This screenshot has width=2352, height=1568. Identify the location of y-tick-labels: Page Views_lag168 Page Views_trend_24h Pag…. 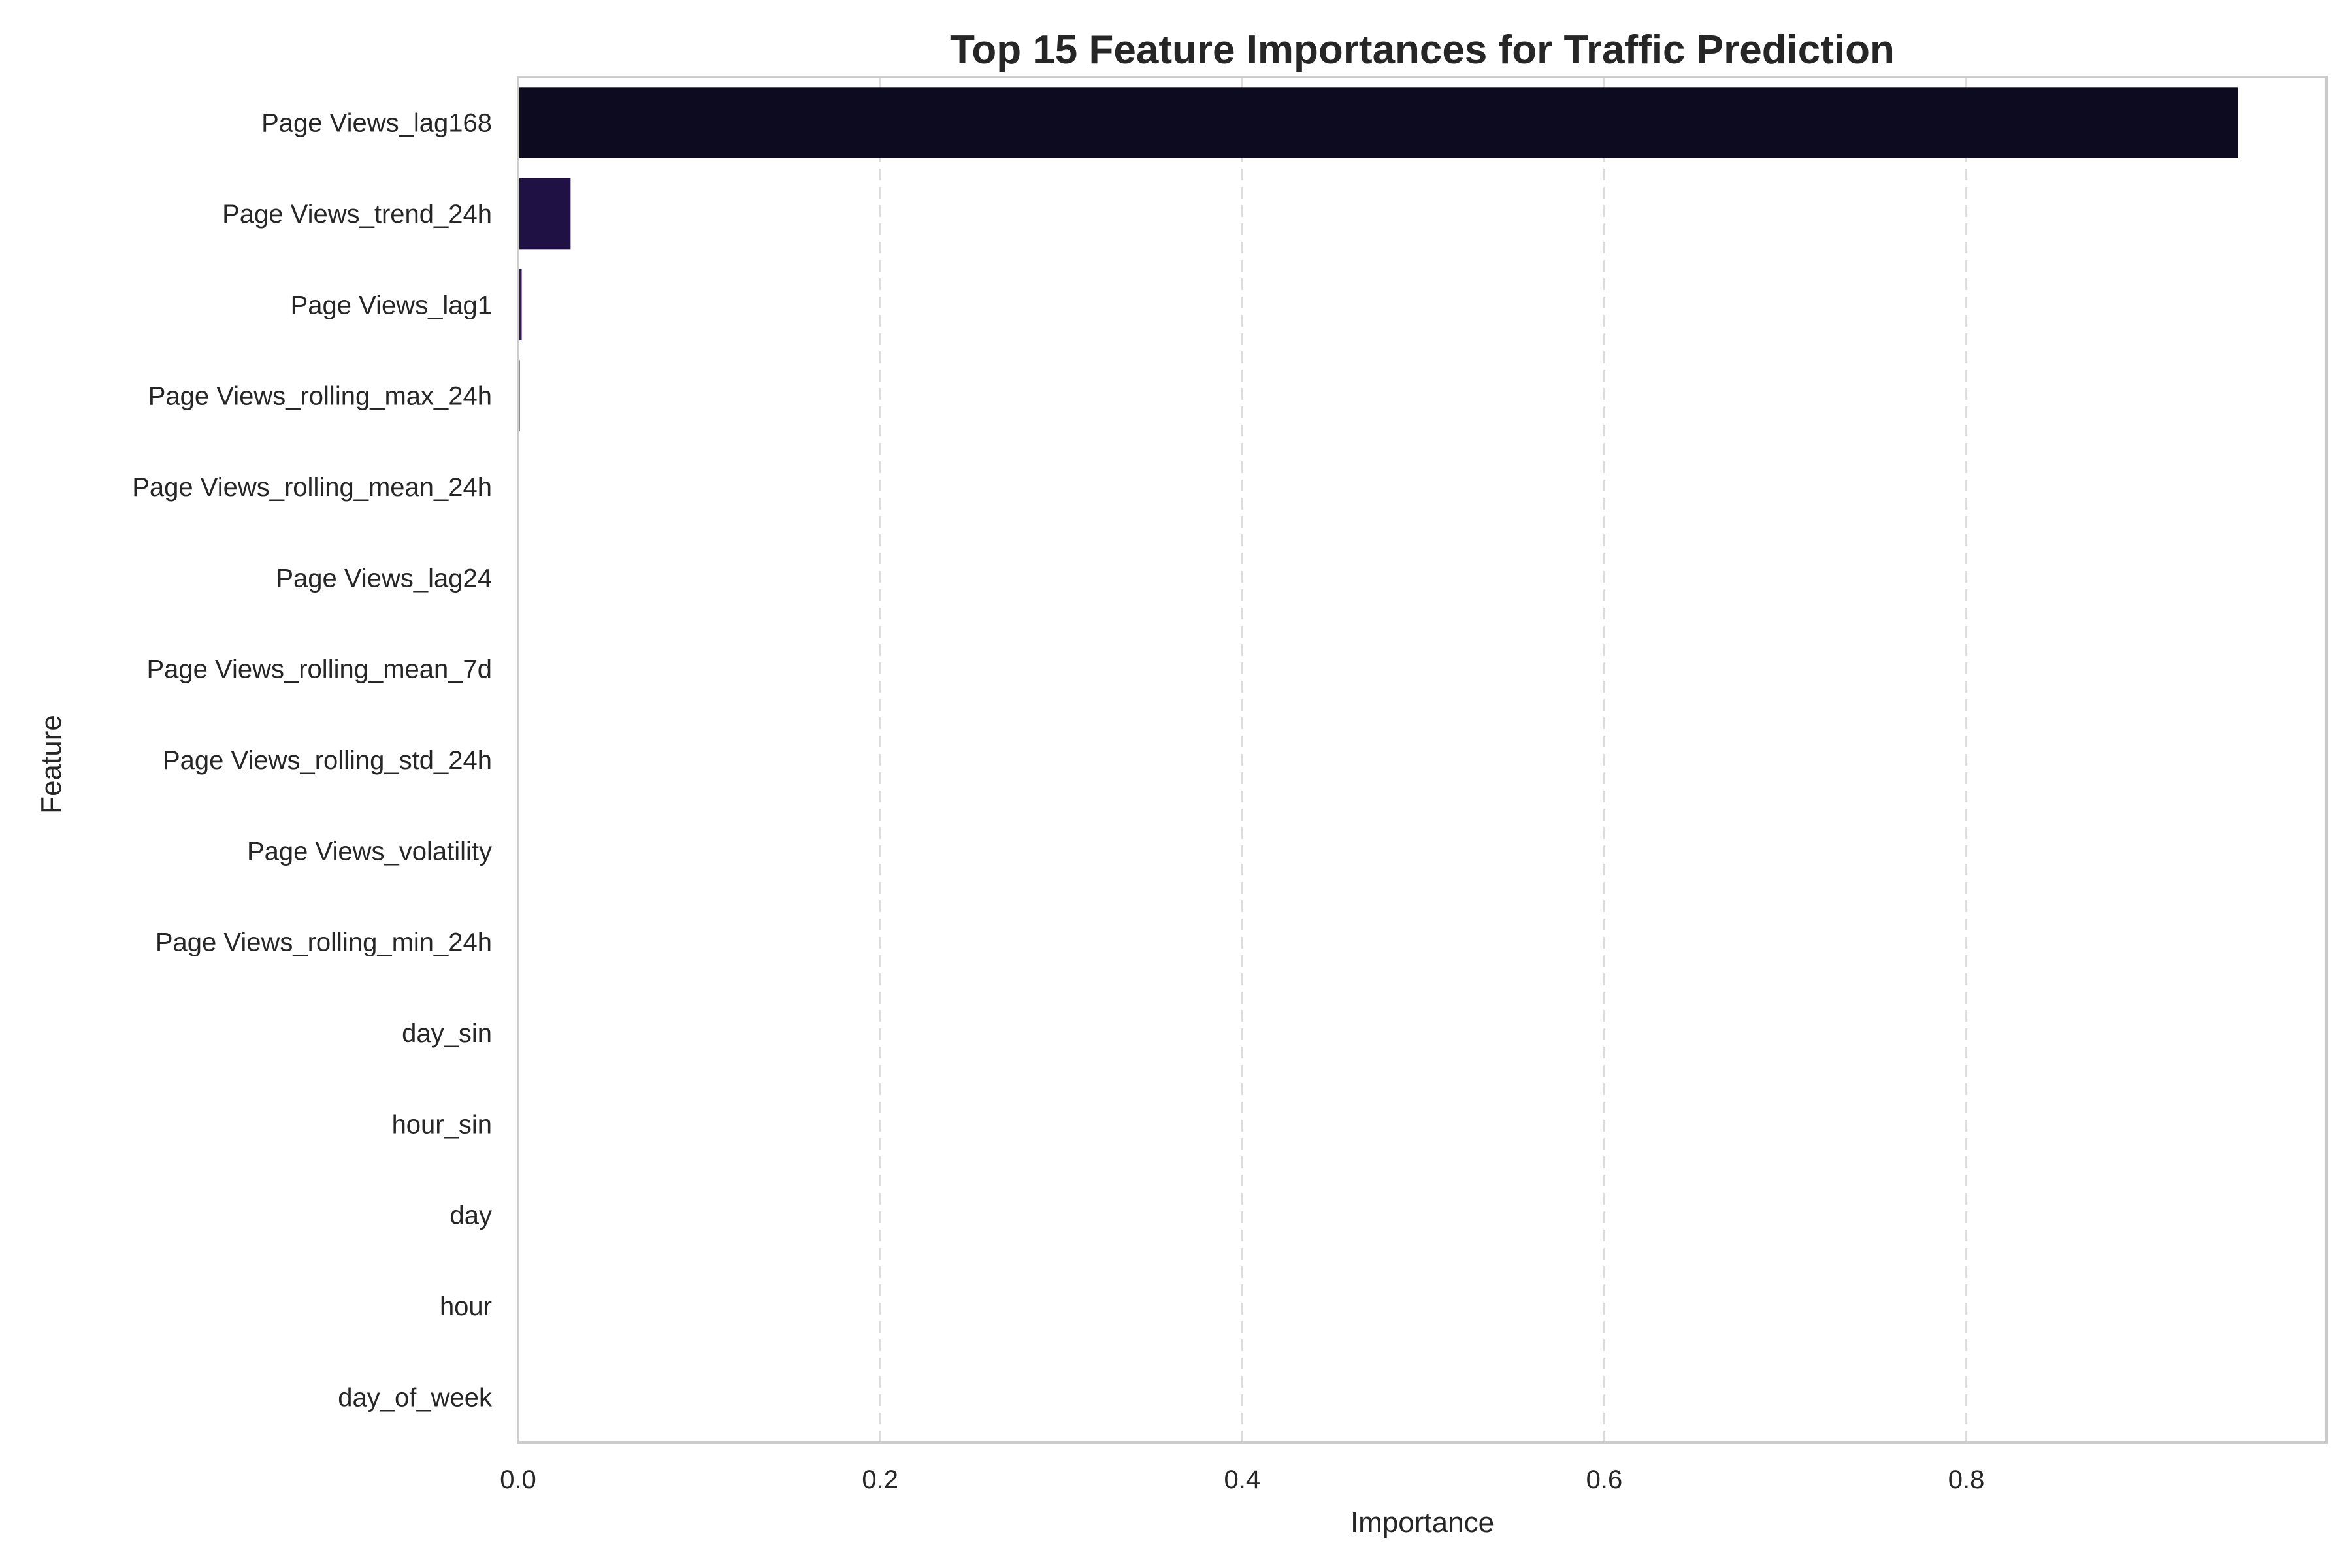
(312, 761).